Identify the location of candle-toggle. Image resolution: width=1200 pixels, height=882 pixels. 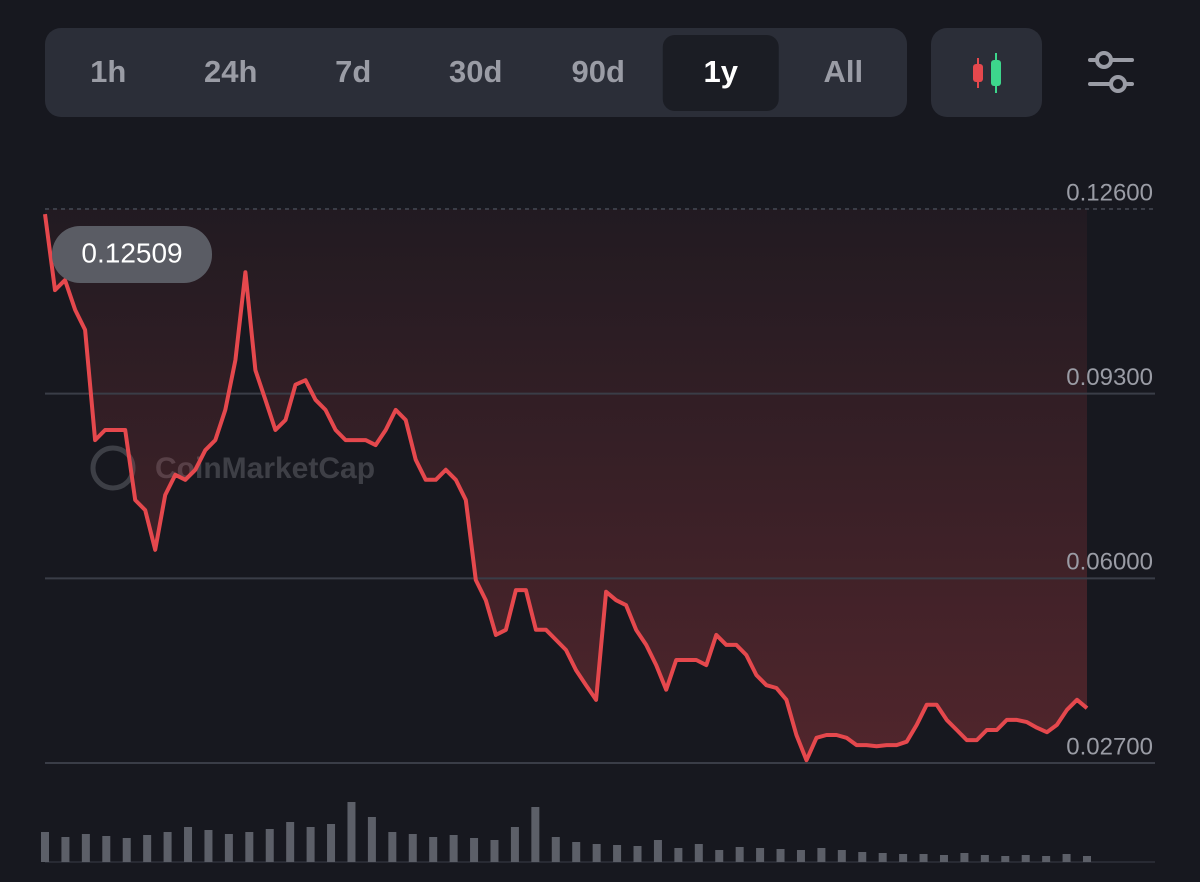
(986, 72).